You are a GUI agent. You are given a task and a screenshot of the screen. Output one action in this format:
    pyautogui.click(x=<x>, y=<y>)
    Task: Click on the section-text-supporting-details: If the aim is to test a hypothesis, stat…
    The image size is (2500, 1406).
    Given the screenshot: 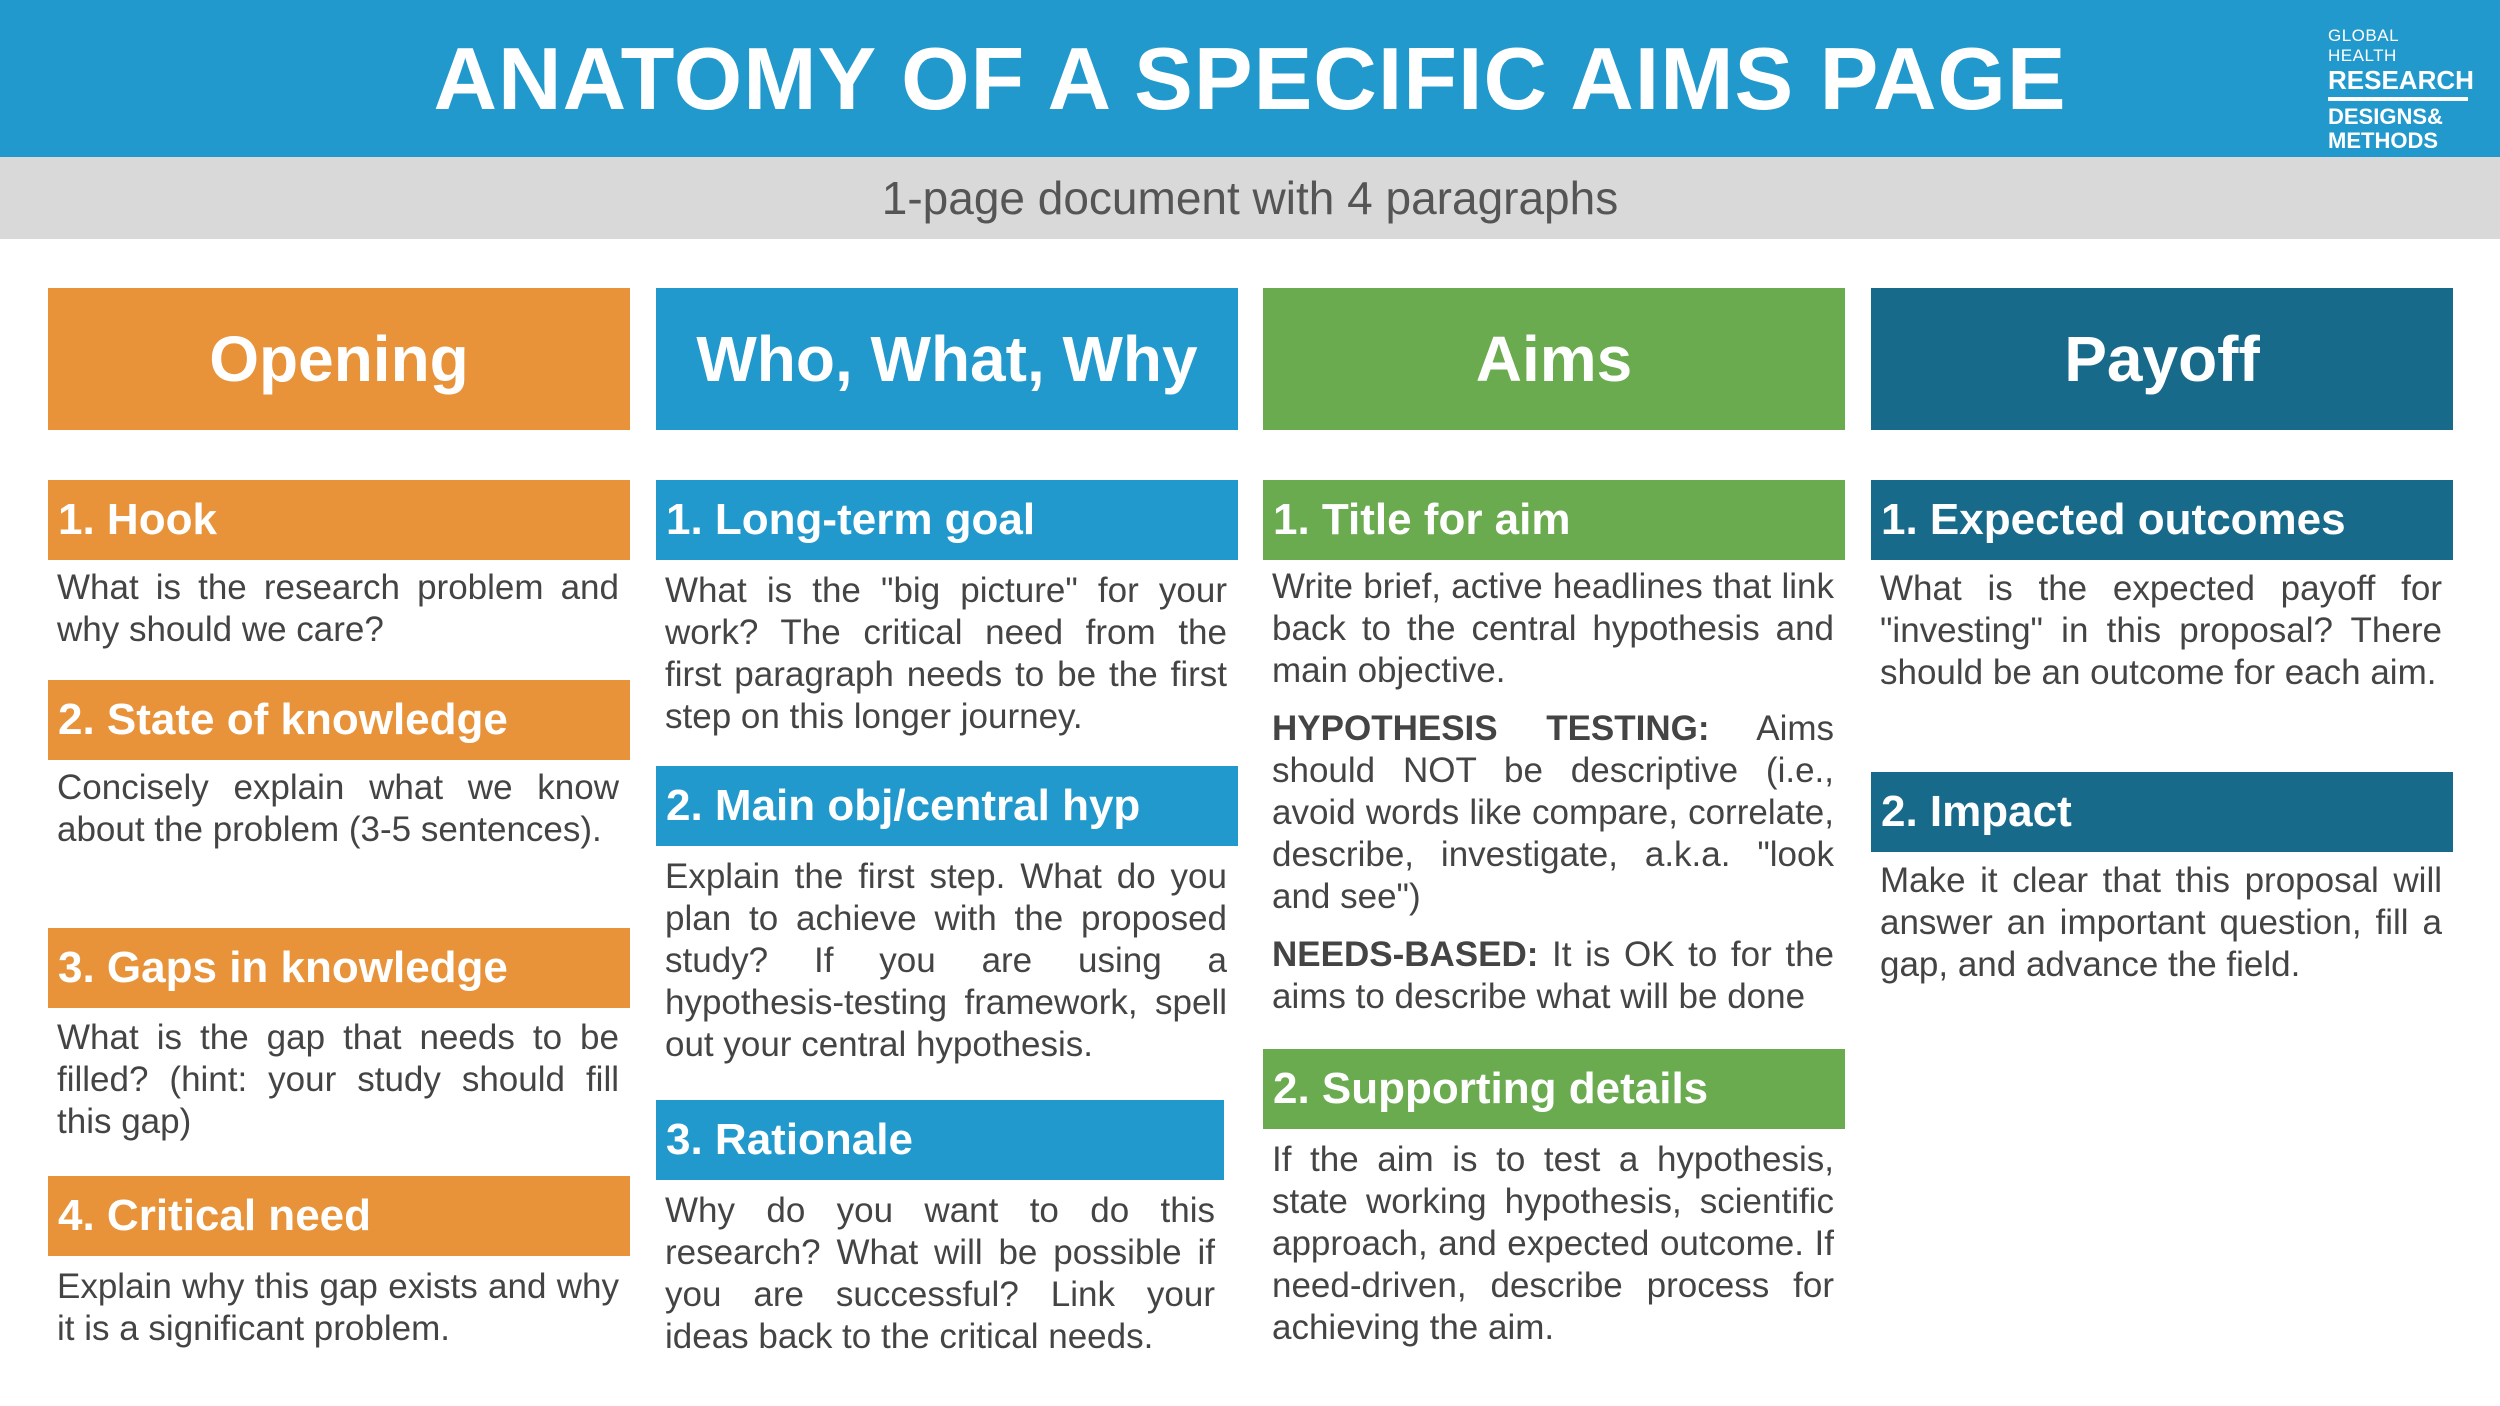 What is the action you would take?
    pyautogui.click(x=1553, y=1252)
    